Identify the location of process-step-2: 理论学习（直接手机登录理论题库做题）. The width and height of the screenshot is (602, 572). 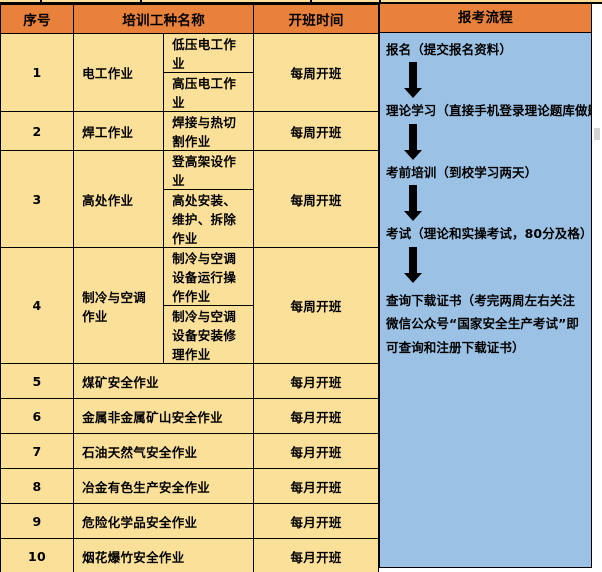
(489, 111).